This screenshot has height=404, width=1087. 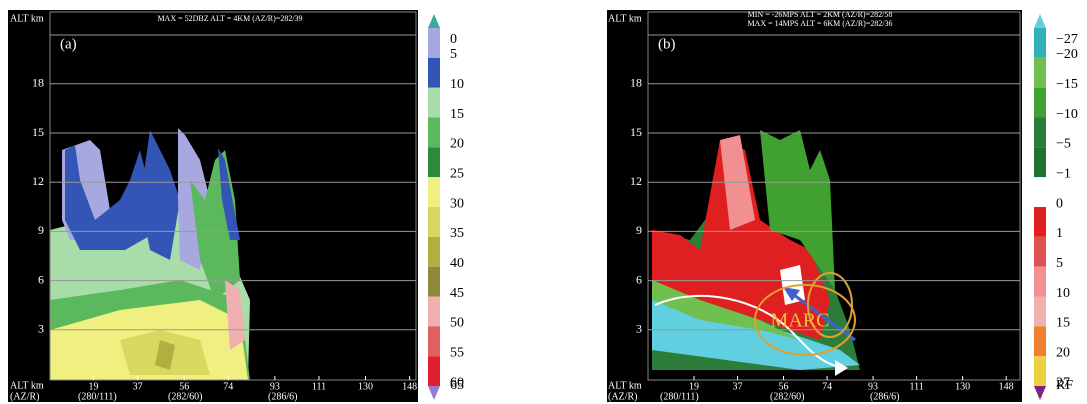 I want to click on colorbar-label: 60, so click(x=457, y=382).